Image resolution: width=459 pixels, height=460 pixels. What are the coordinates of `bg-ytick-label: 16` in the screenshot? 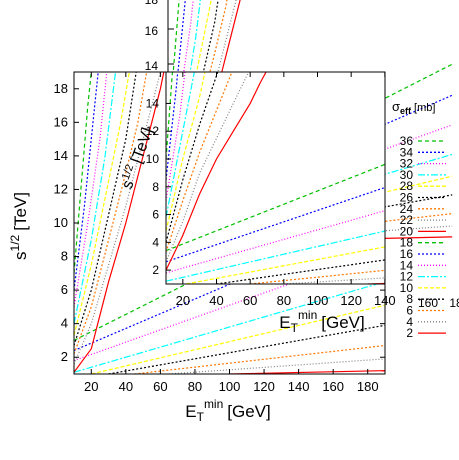 It's located at (152, 31).